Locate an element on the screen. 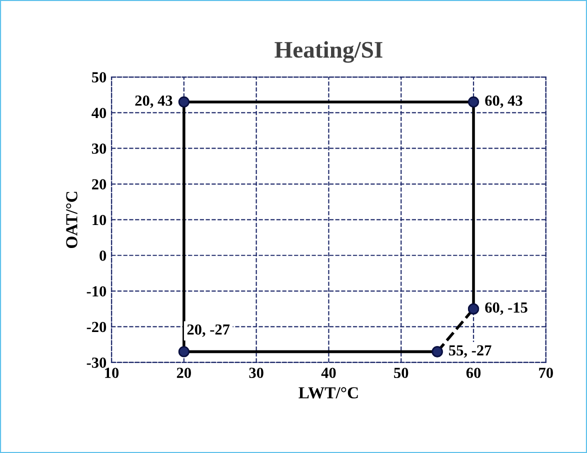  y-tick-label: 40 is located at coordinates (99, 113).